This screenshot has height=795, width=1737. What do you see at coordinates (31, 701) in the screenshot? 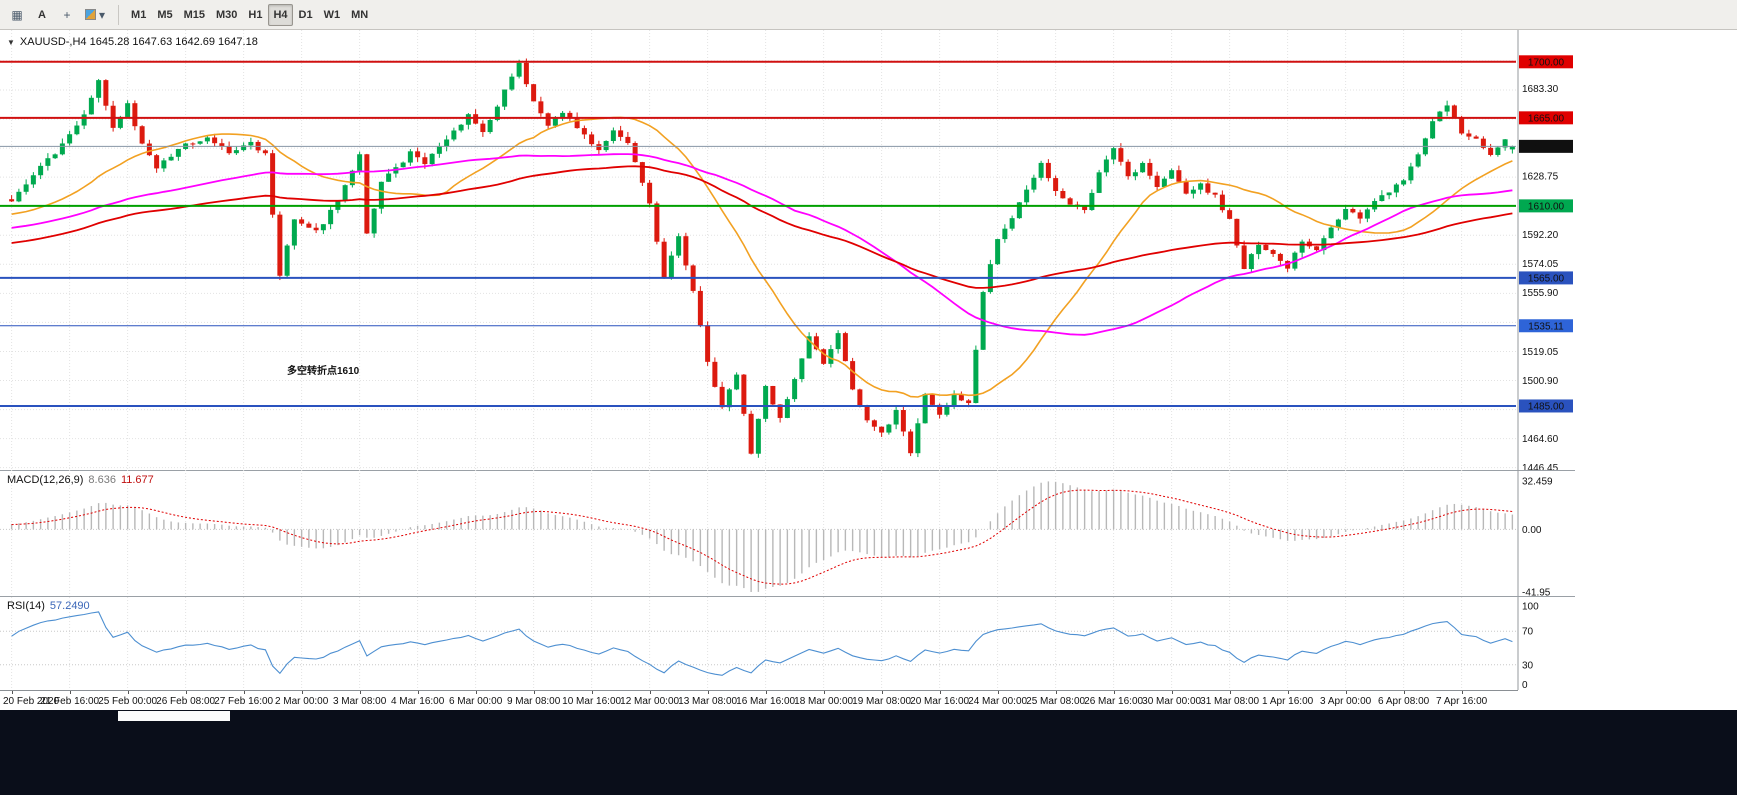
I see `time-label: 20 Feb 2020` at bounding box center [31, 701].